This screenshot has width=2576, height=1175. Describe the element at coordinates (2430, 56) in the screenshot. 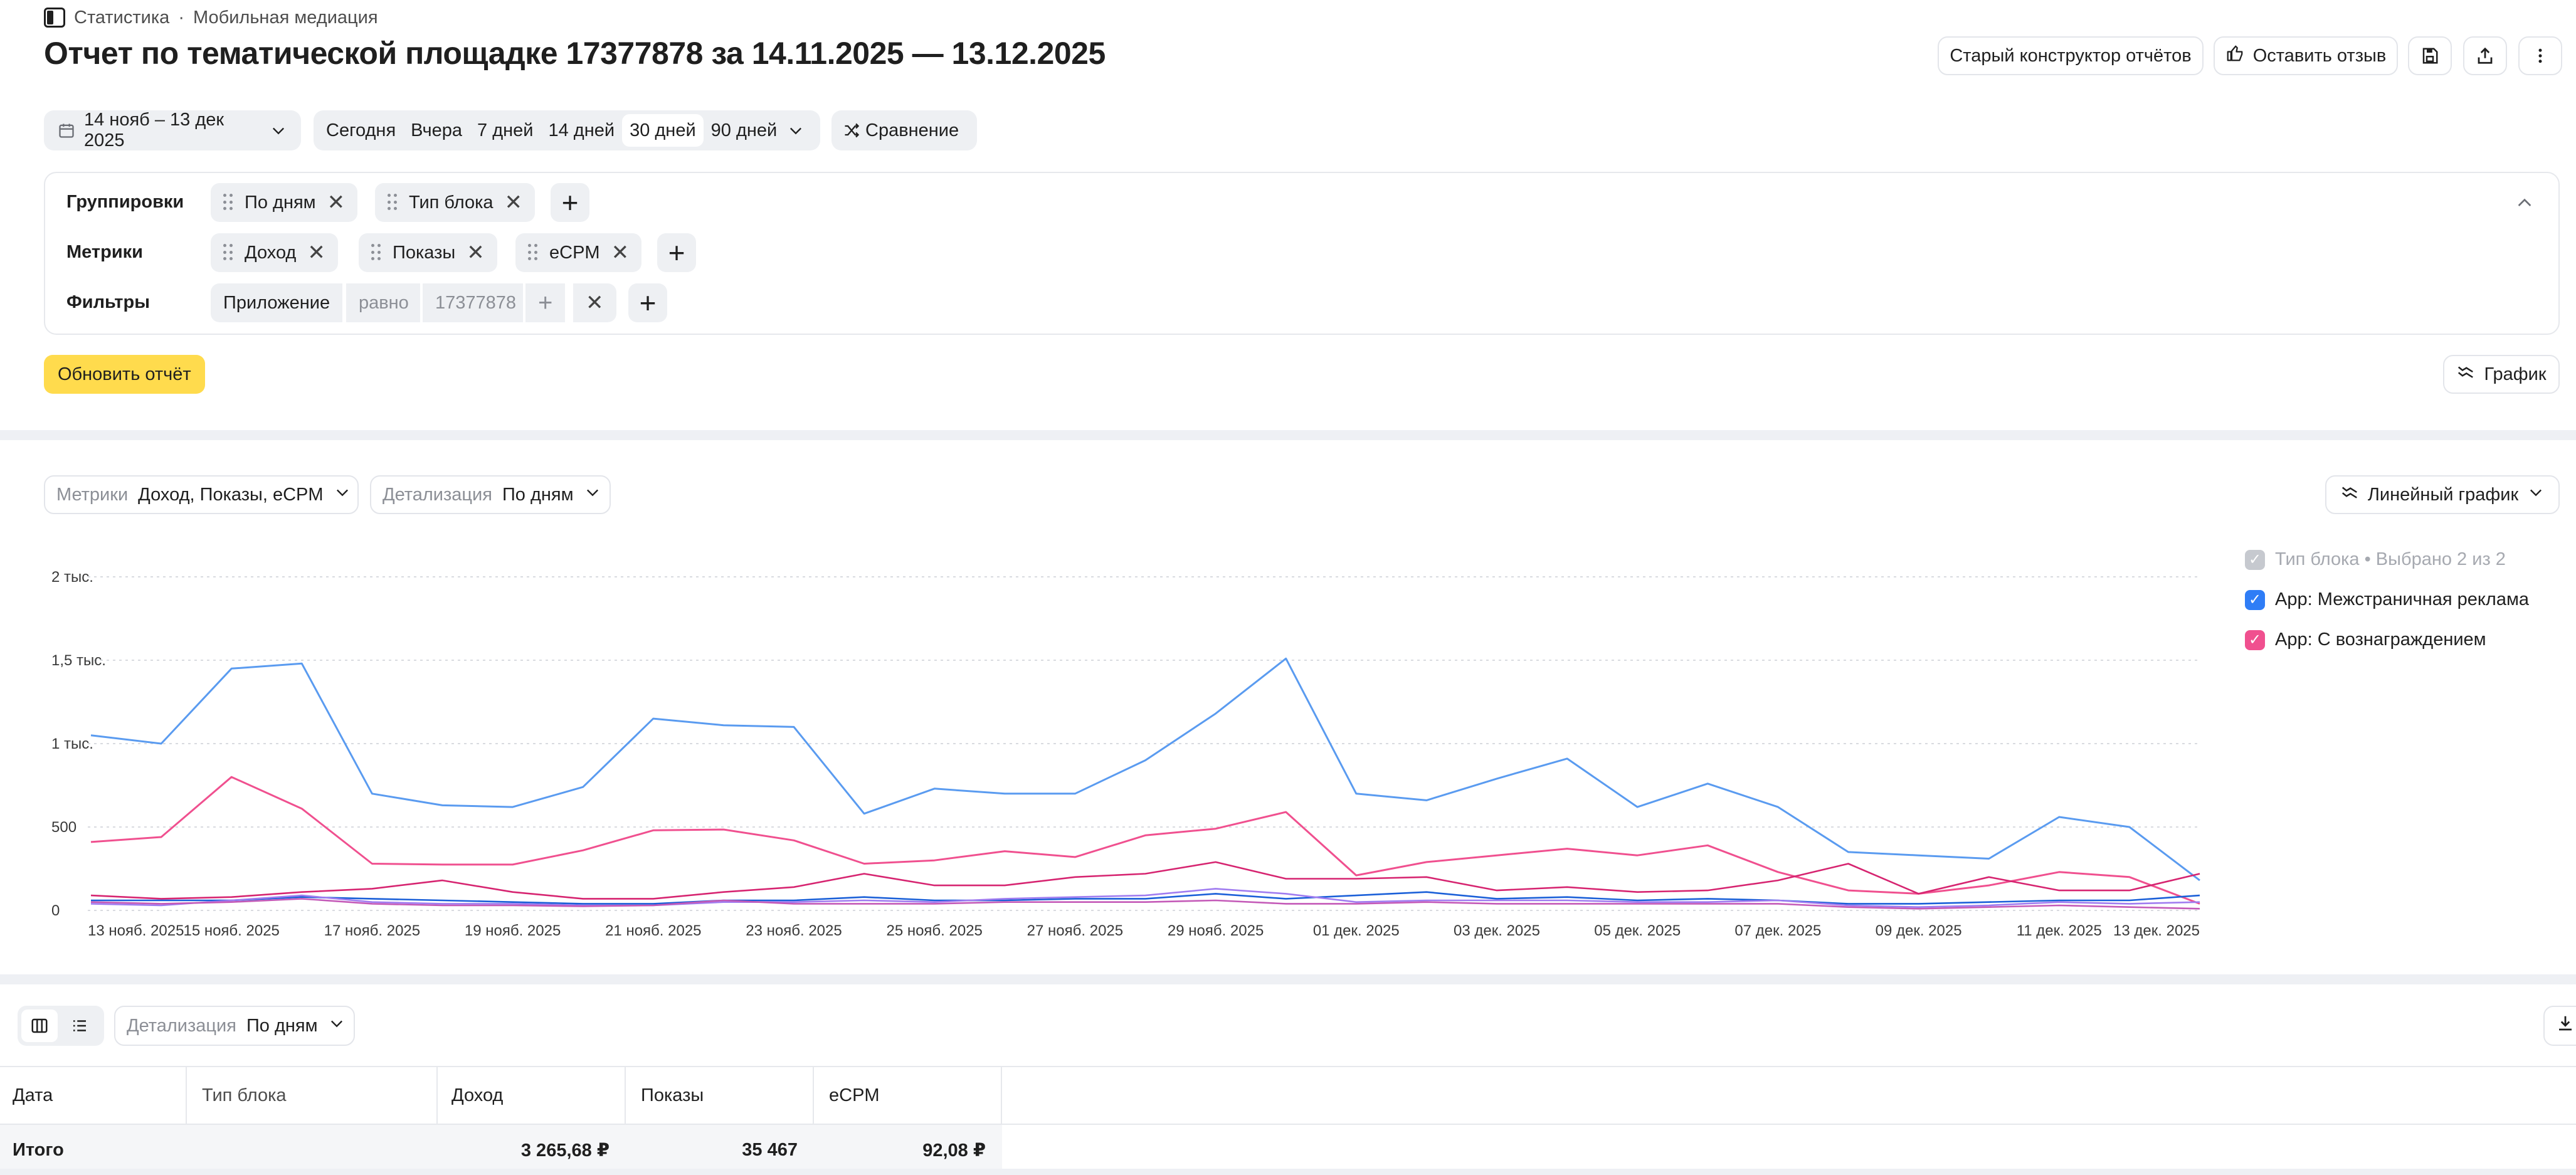

I see `save-icon` at that location.